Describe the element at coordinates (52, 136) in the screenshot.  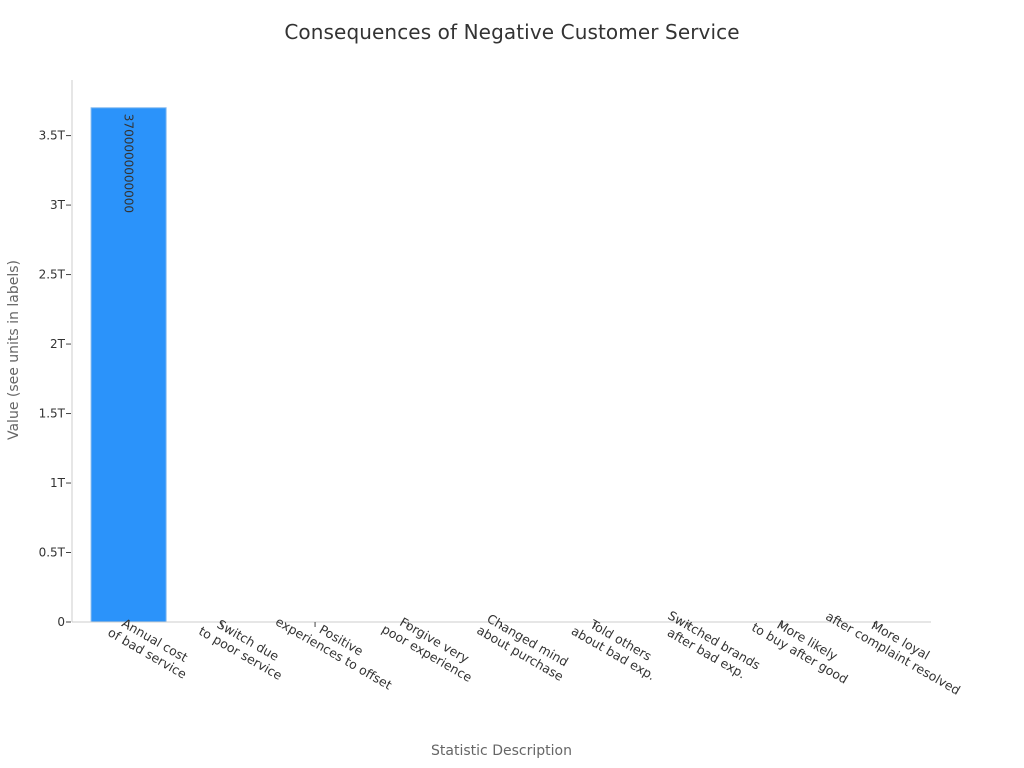
I see `y-tick-label: 3.5T` at that location.